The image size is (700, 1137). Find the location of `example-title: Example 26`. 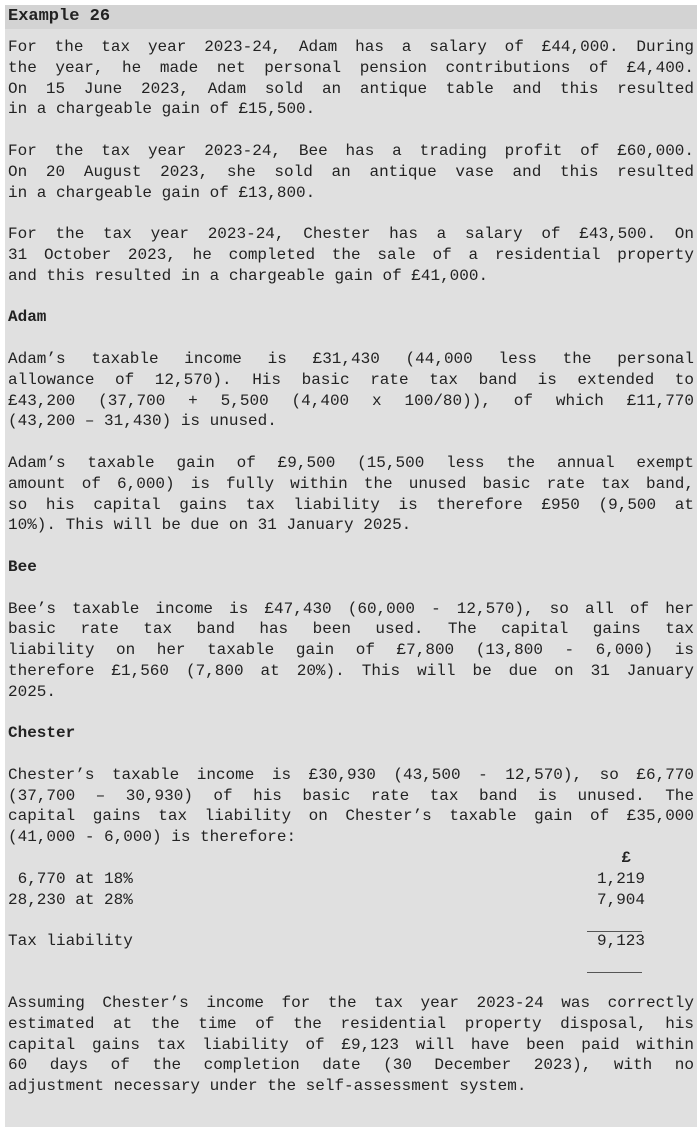

example-title: Example 26 is located at coordinates (351, 17).